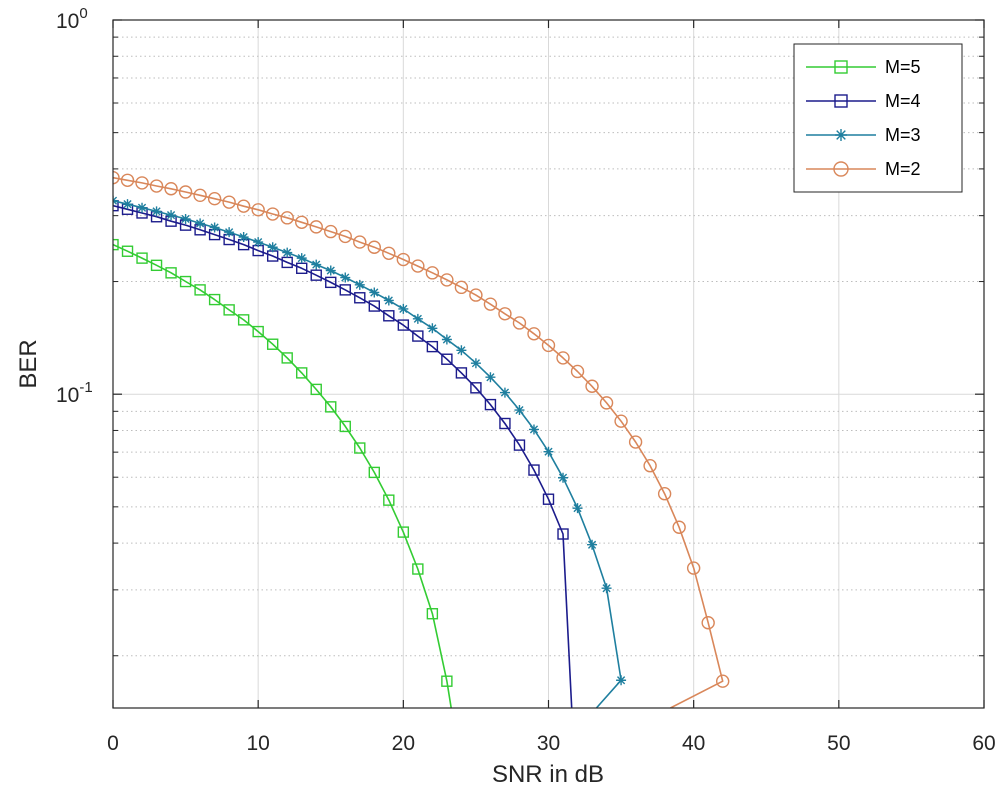  I want to click on legend-label: M=2, so click(903, 169).